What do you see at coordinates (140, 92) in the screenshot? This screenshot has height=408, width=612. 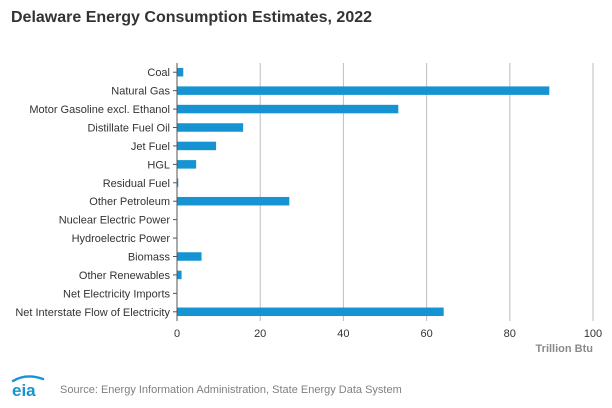 I see `category-label: Natural Gas` at bounding box center [140, 92].